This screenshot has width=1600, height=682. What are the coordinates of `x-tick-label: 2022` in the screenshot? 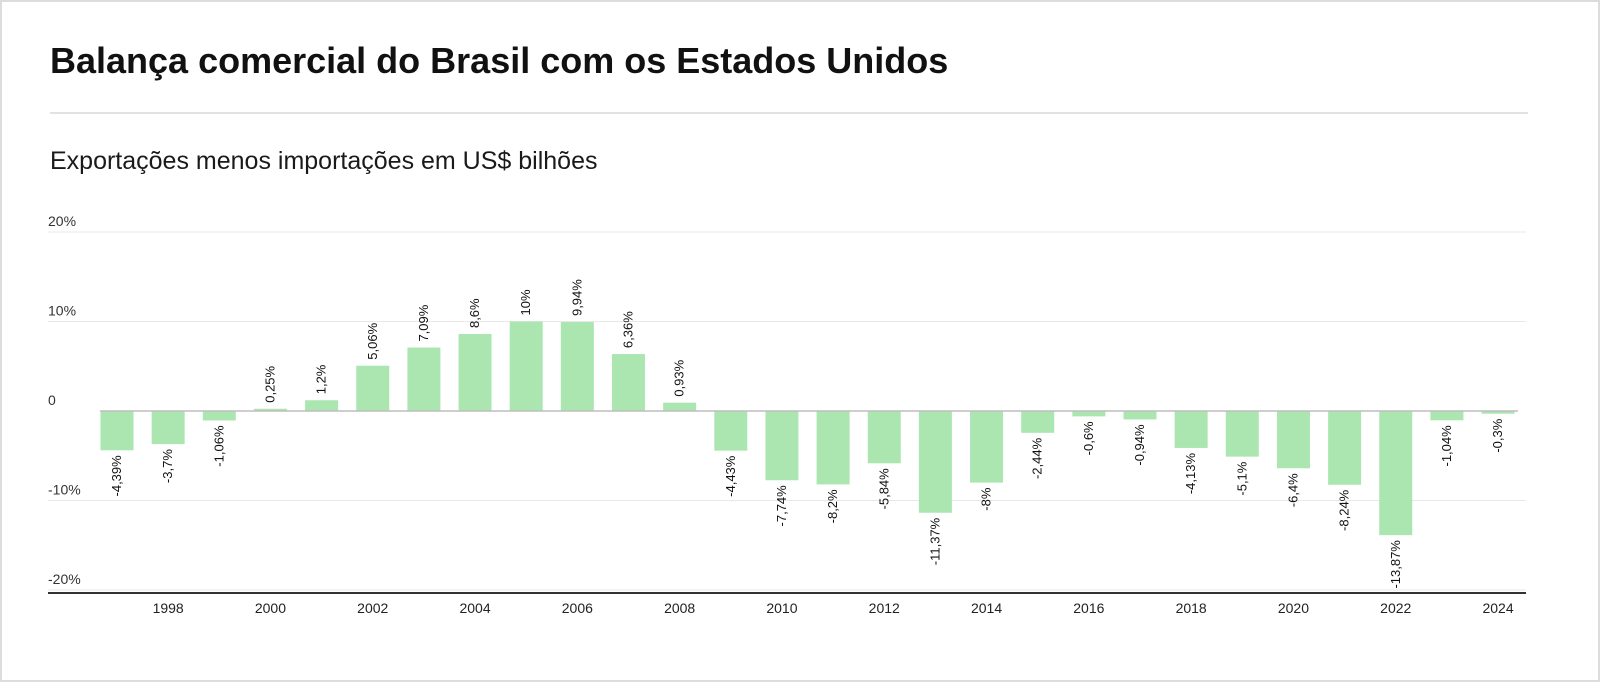 It's located at (1395, 608).